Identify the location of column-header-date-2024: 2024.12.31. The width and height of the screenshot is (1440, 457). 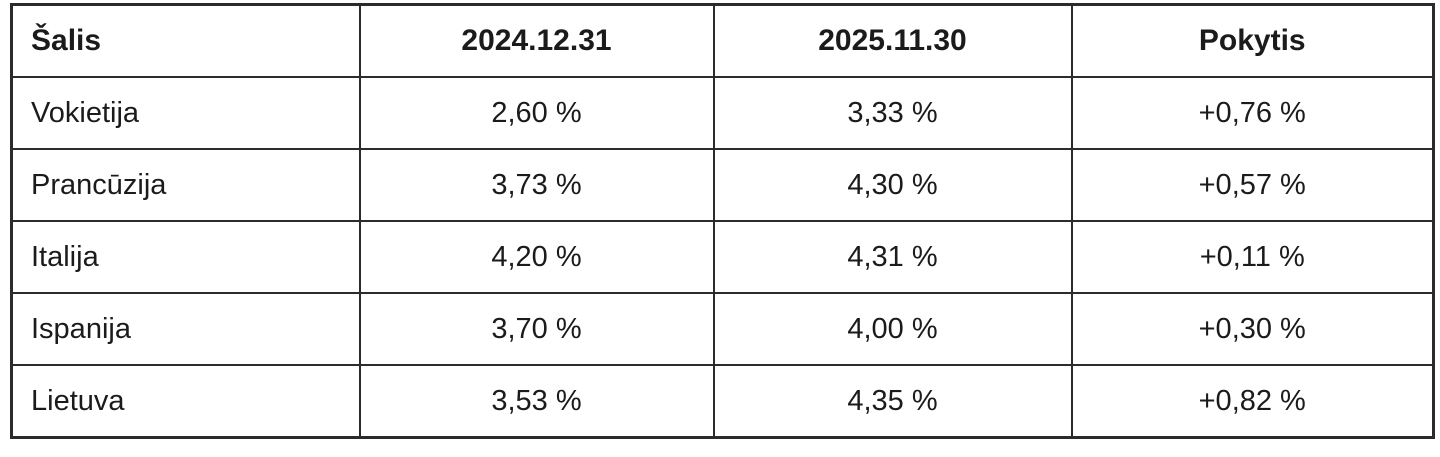
(536, 40).